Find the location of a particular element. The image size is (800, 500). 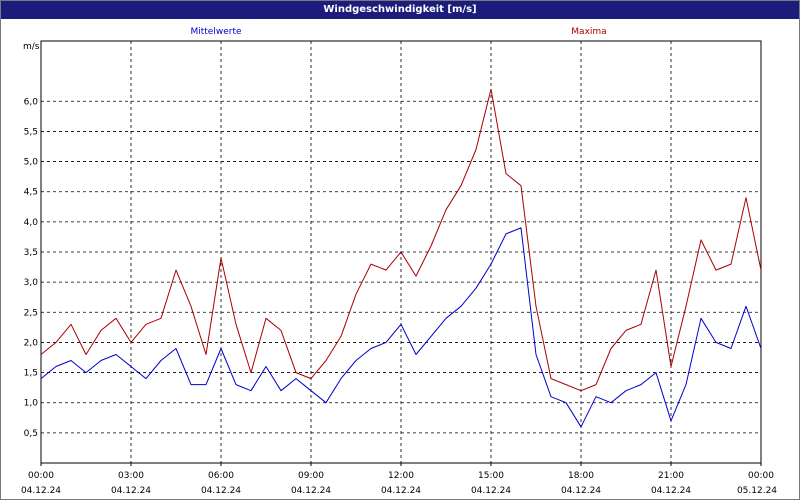

y-tick-label: 3,5 is located at coordinates (31, 253).